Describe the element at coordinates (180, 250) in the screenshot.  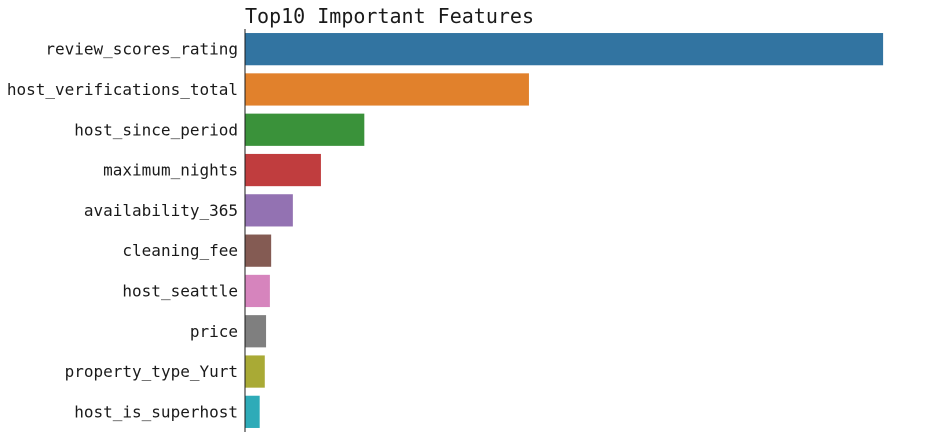
I see `y-tick-label-cleaning_fee: cleaning_fee` at that location.